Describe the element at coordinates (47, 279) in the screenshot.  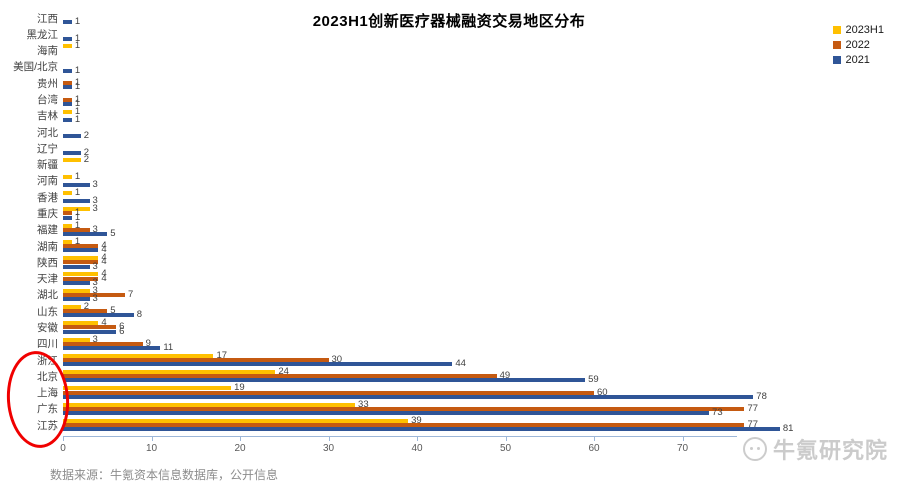
I see `category-label: 天津` at that location.